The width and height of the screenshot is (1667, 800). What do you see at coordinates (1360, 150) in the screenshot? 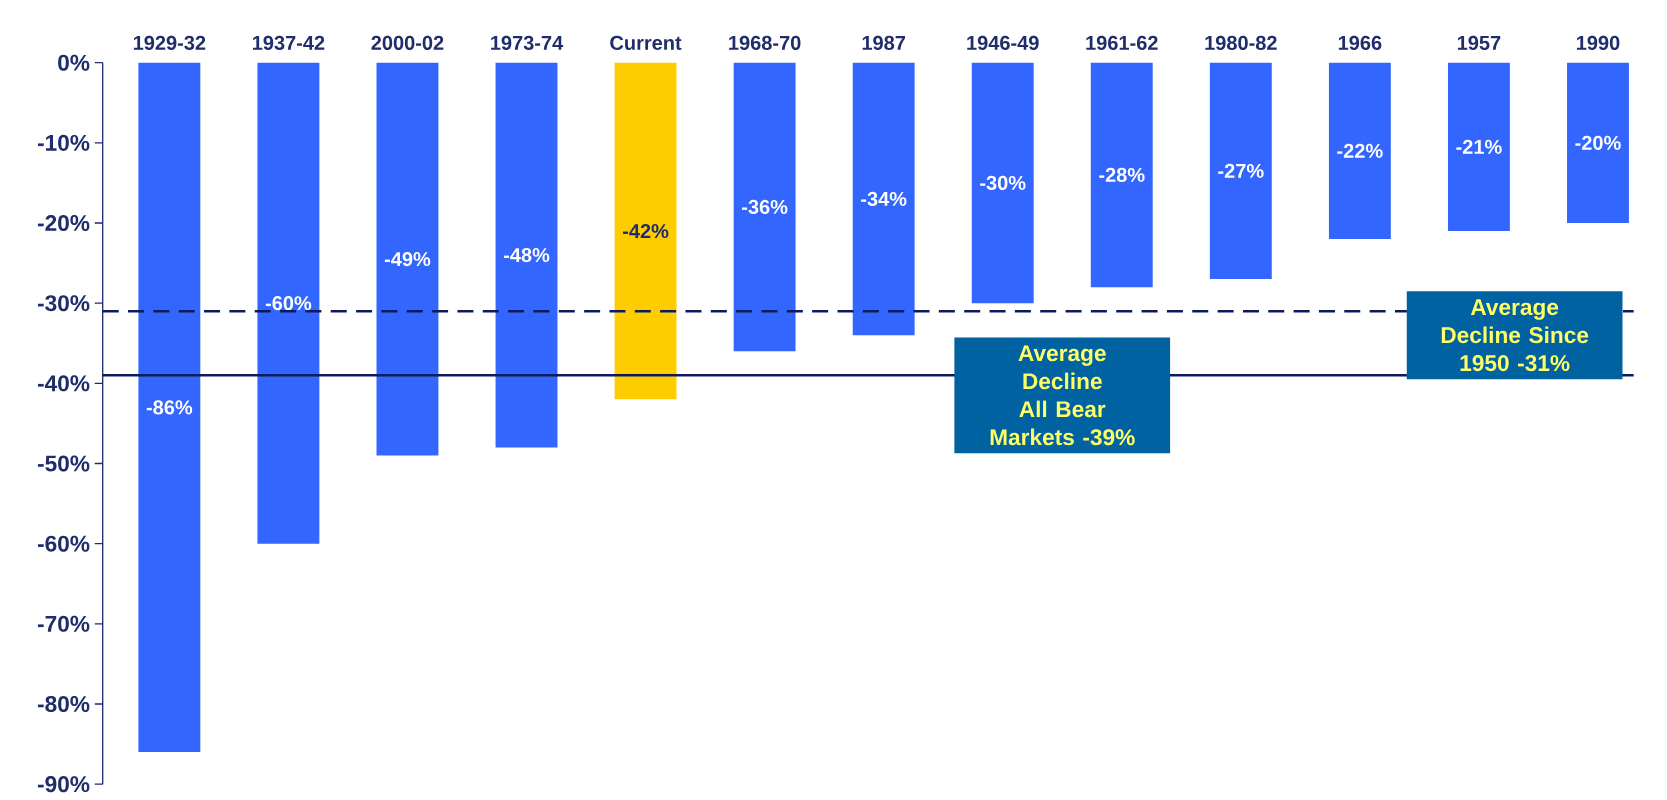
I see `data-label: -22%` at bounding box center [1360, 150].